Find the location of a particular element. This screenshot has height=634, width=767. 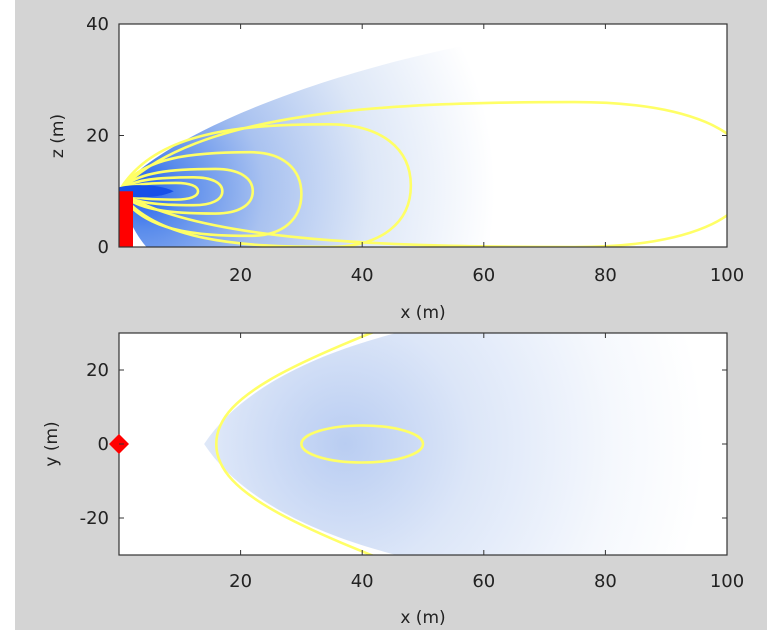

plan-view-xlabel: x (m) is located at coordinates (422, 618).